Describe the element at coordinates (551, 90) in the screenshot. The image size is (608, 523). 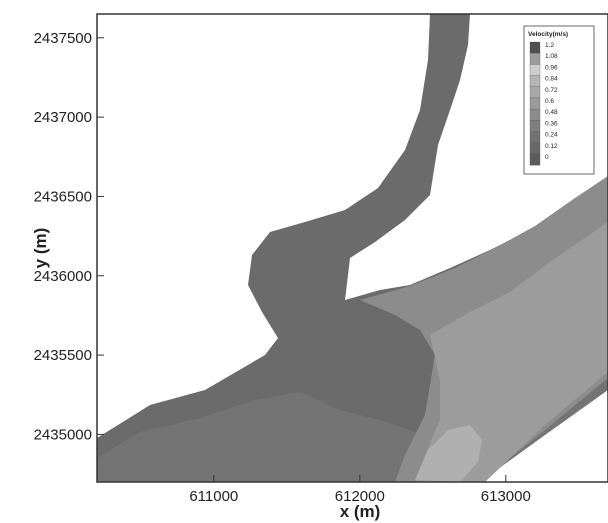
I see `legend-label: 0.72` at that location.